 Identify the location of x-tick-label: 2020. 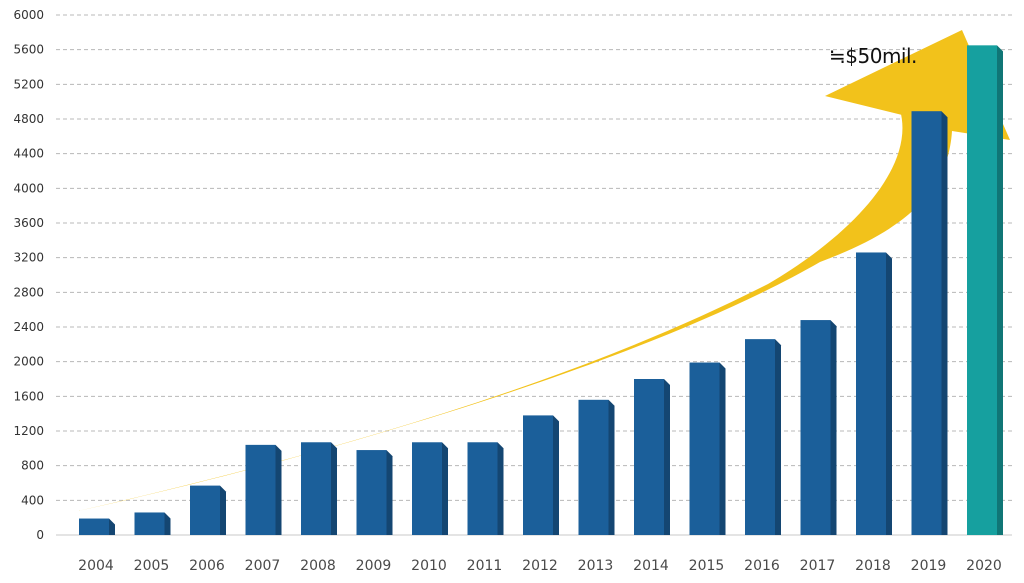
(984, 566).